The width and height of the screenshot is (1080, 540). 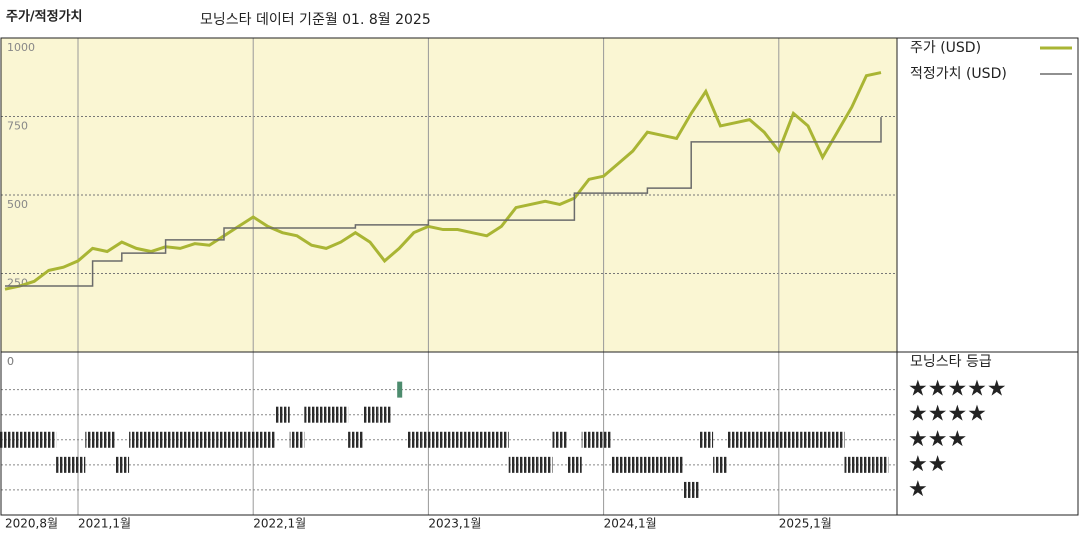 I want to click on rating-label: ★★★, so click(x=937, y=439).